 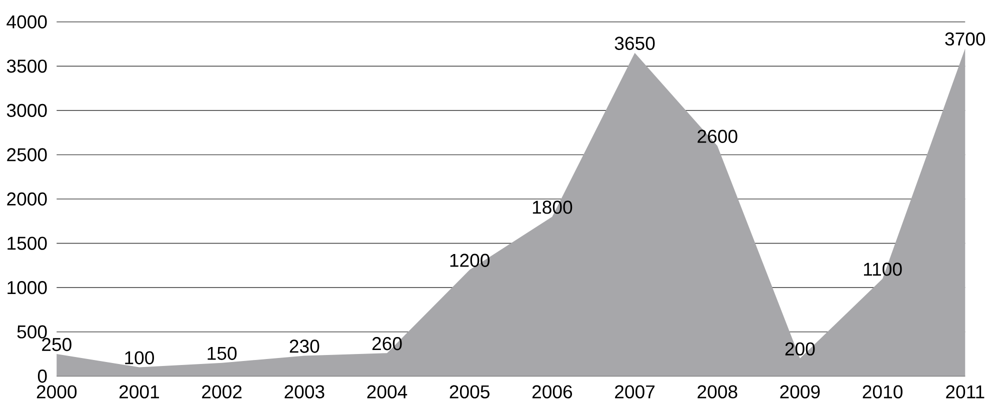 What do you see at coordinates (387, 343) in the screenshot?
I see `data-label: 260` at bounding box center [387, 343].